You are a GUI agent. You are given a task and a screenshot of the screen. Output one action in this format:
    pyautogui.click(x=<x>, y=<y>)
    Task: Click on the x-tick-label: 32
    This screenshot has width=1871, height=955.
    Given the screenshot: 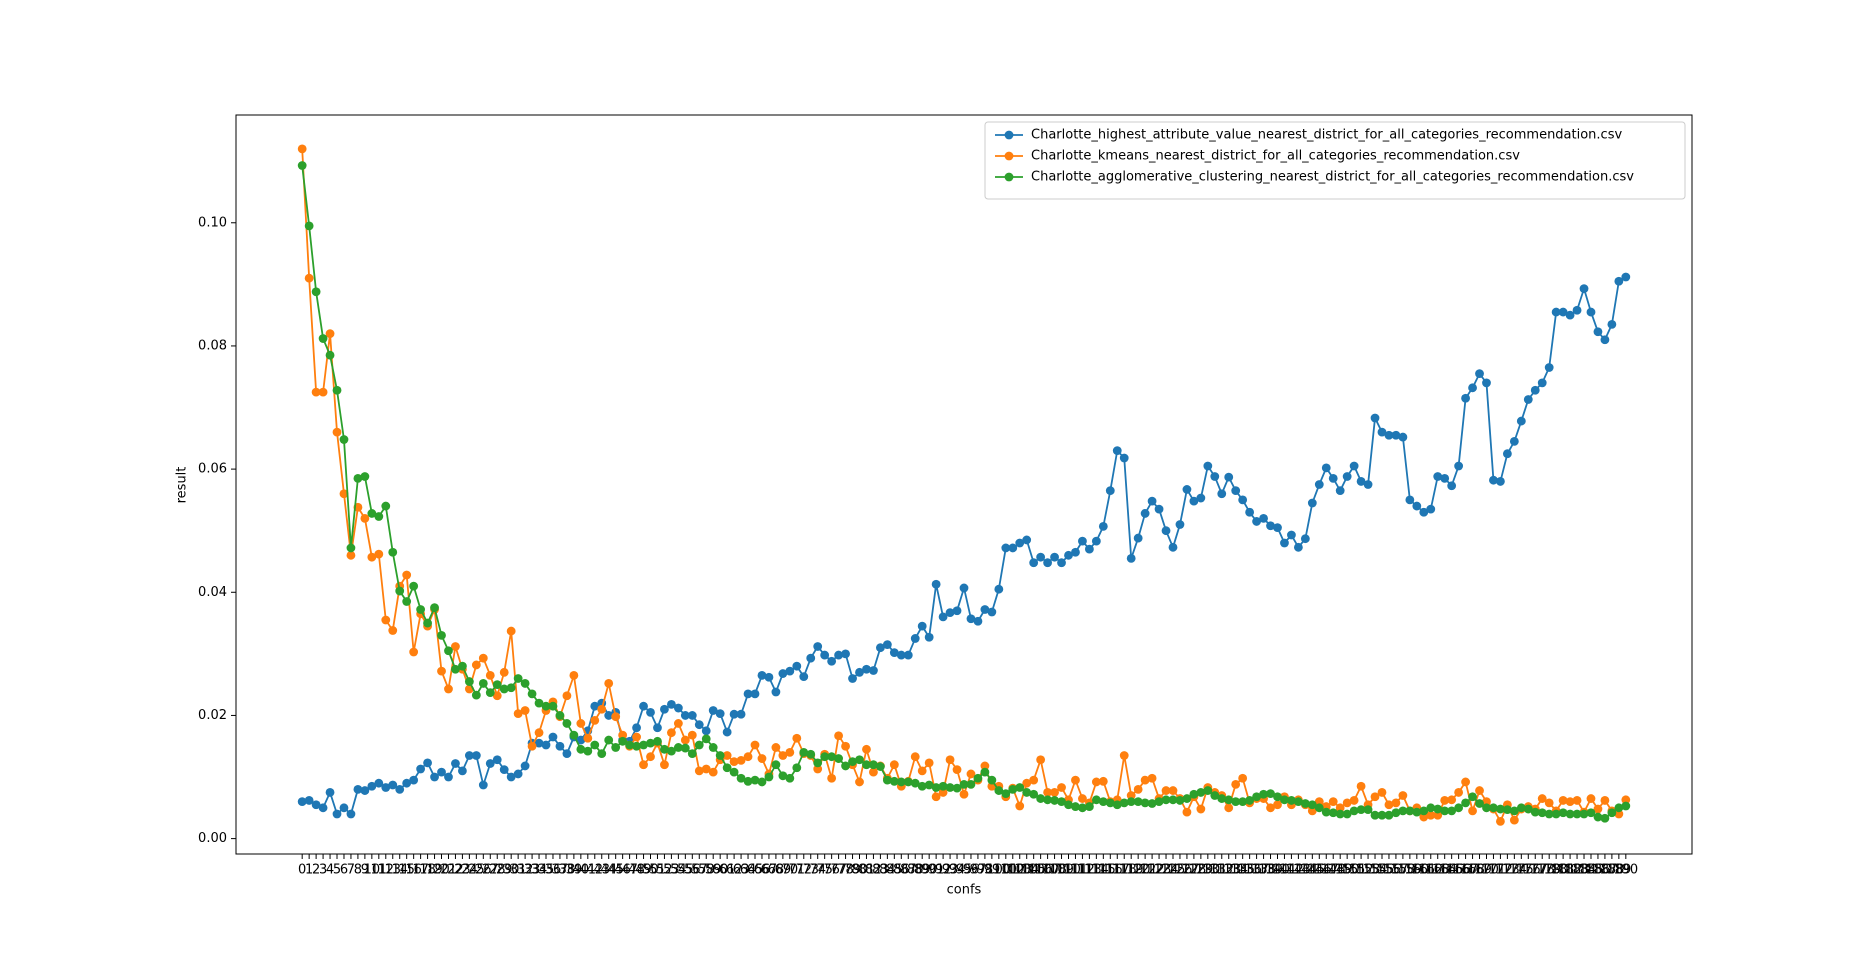 What is the action you would take?
    pyautogui.click(x=525, y=870)
    